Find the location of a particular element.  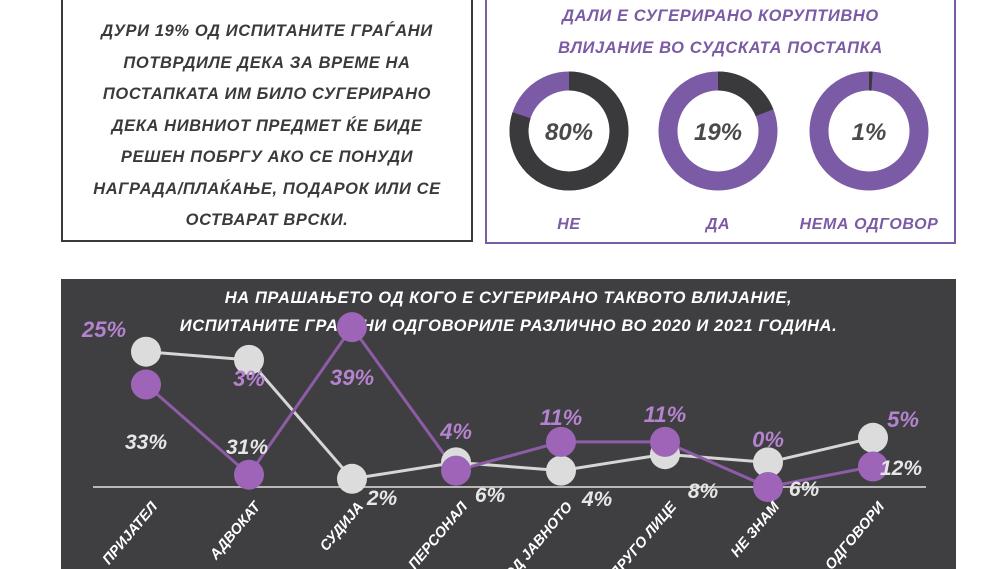

series-2020-value-label: 3% is located at coordinates (249, 378).